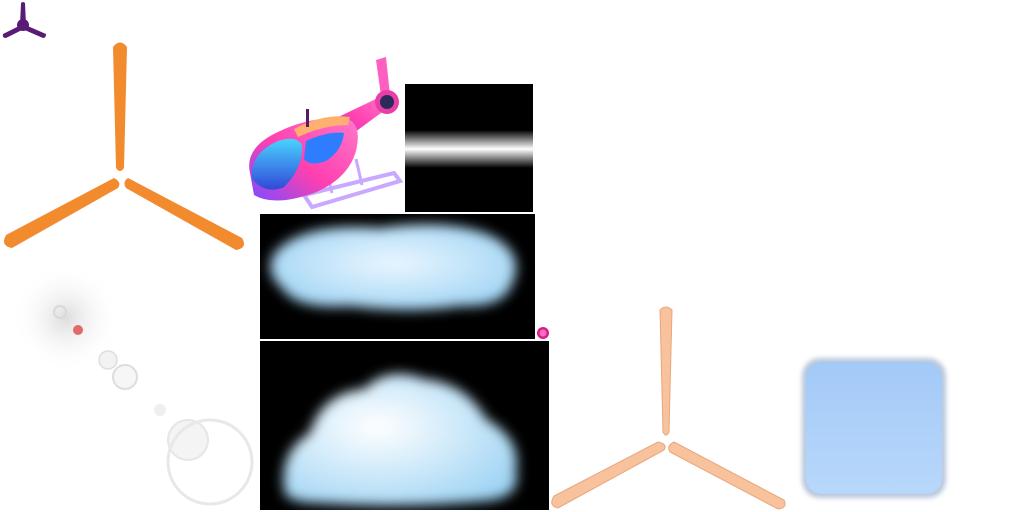 This screenshot has height=512, width=1024. What do you see at coordinates (404, 425) in the screenshot?
I see `cloud-tall-sprite` at bounding box center [404, 425].